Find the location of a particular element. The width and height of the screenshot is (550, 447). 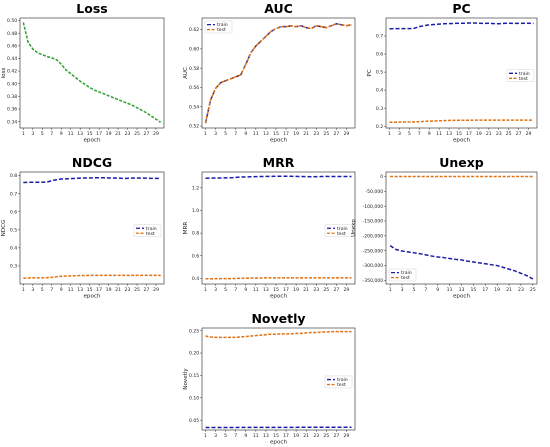

y-tick-label: 0.05 is located at coordinates (194, 421).